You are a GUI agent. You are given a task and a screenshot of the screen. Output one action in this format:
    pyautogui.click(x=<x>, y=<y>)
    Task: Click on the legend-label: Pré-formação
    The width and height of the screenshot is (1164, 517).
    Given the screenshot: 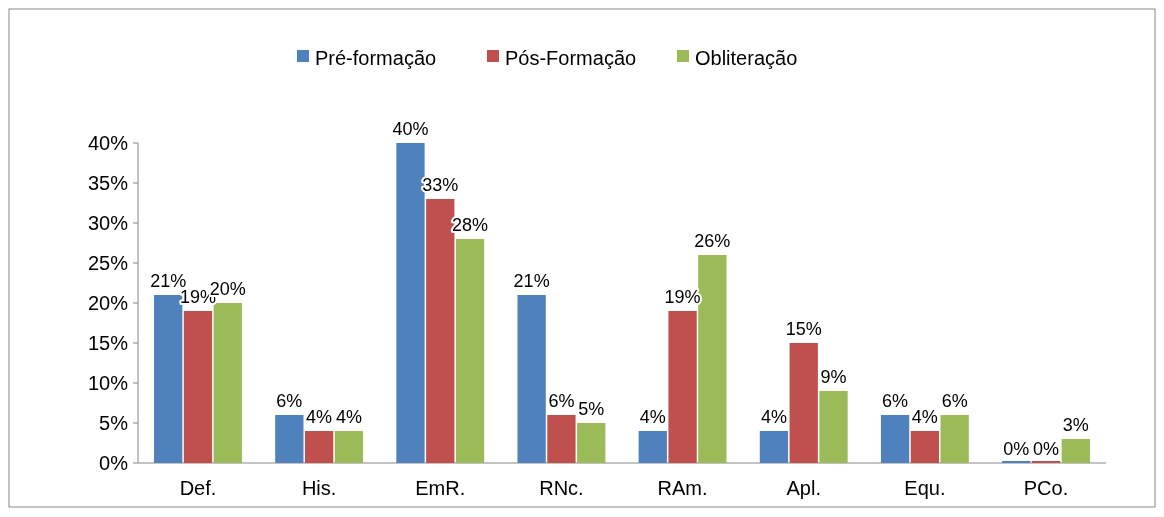 What is the action you would take?
    pyautogui.click(x=376, y=58)
    